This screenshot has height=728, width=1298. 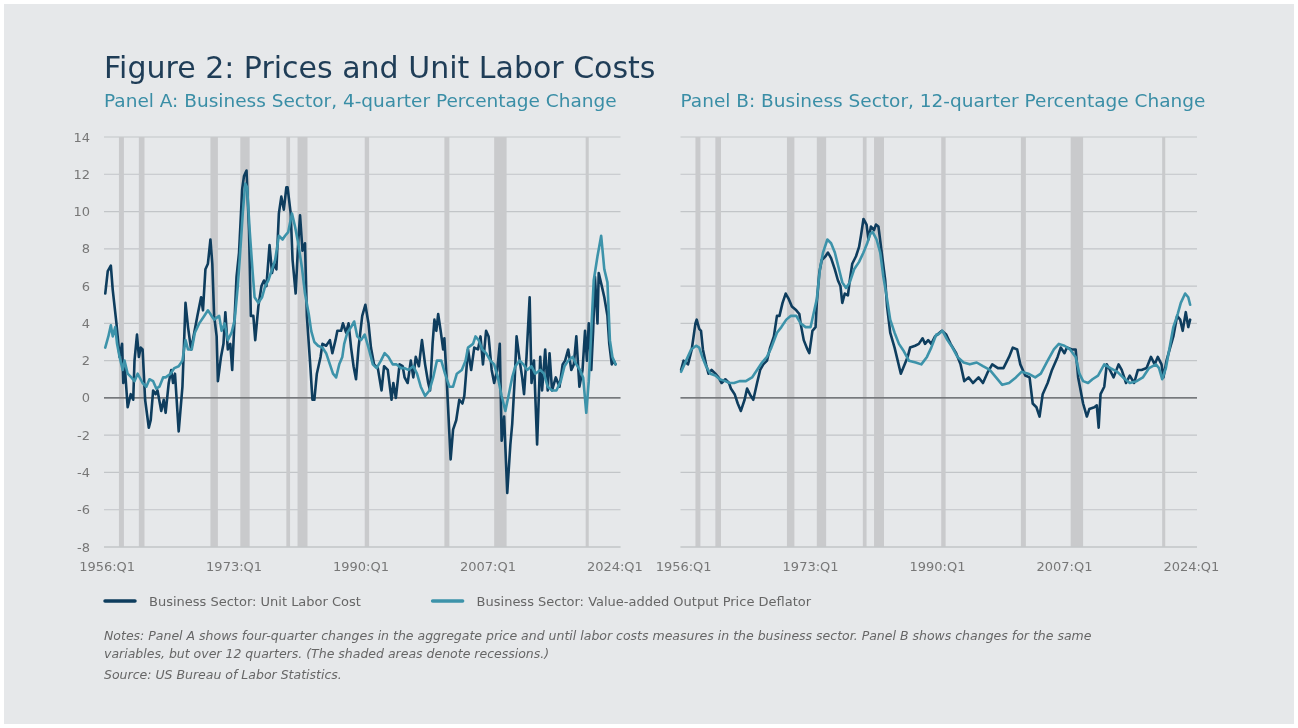 I want to click on y-tick-label: 14, so click(x=81, y=137).